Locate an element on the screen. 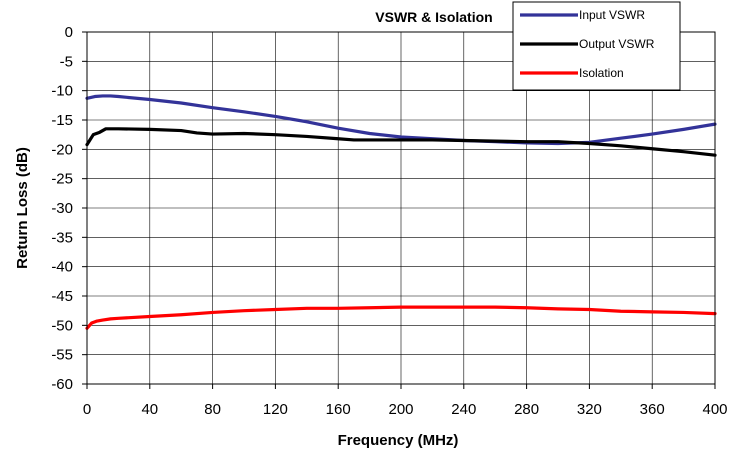  series-line-input-vswr is located at coordinates (401, 120).